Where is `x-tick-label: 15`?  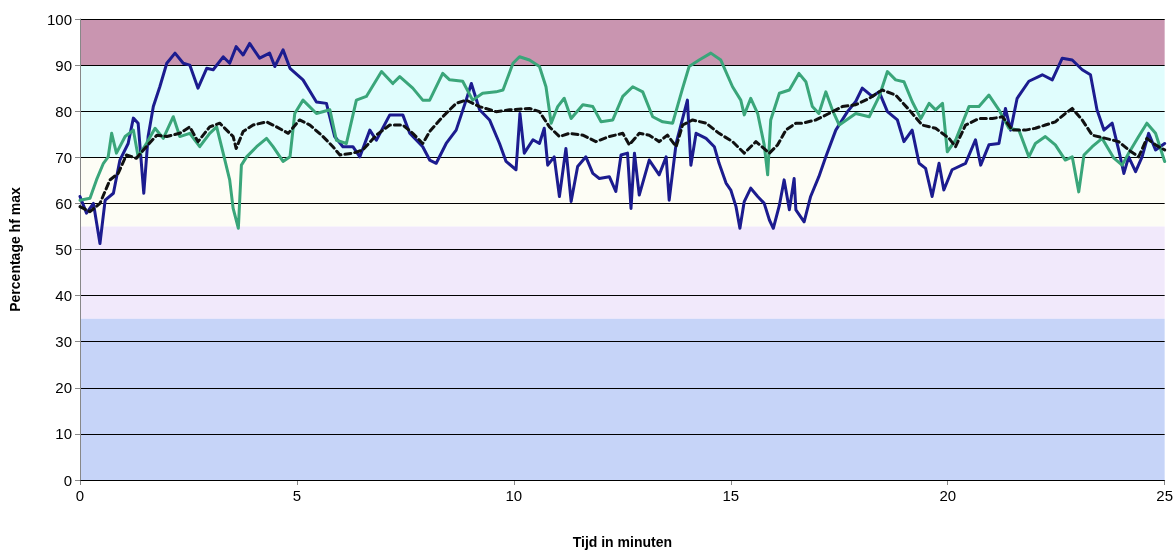 x-tick-label: 15 is located at coordinates (731, 495).